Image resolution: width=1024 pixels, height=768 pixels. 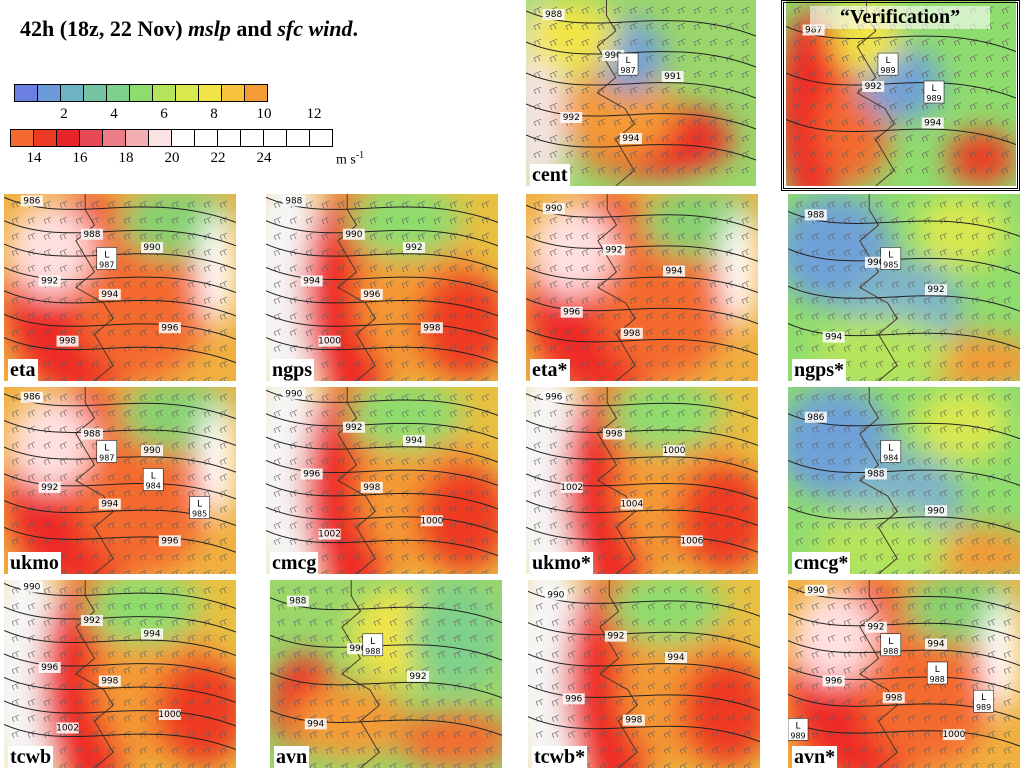 I want to click on isobar-label: 990, so click(x=31, y=588).